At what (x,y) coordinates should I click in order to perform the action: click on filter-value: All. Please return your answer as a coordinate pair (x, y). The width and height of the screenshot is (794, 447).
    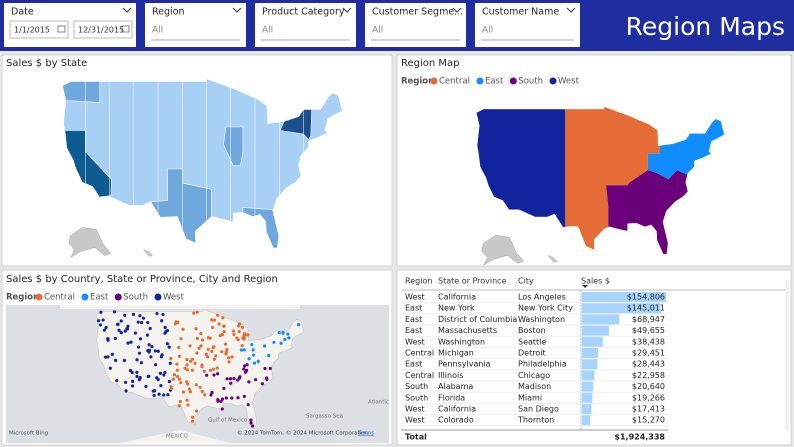
    Looking at the image, I should click on (267, 31).